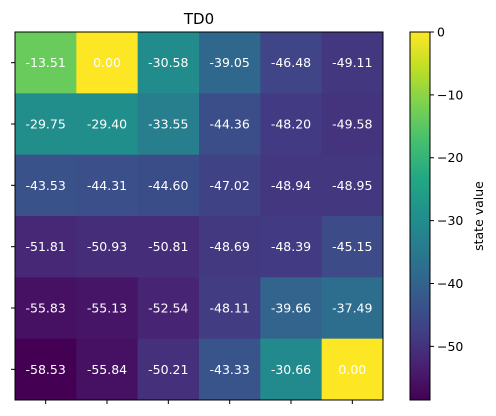  Describe the element at coordinates (450, 283) in the screenshot. I see `colorbar-tick-label: −40` at that location.